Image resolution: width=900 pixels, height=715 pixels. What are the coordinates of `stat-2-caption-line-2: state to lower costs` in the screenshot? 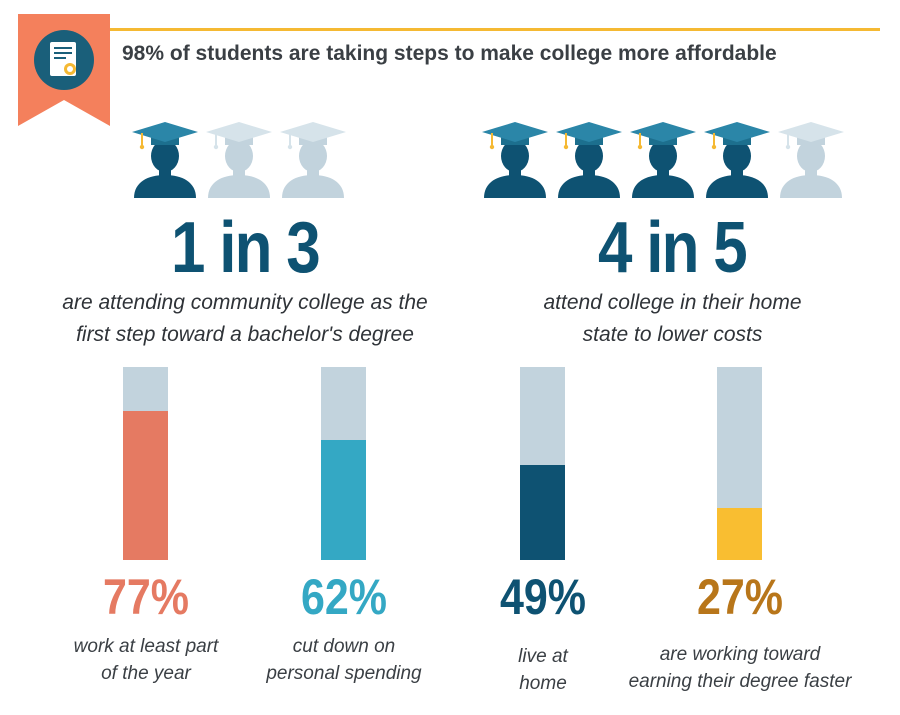 It's located at (672, 334).